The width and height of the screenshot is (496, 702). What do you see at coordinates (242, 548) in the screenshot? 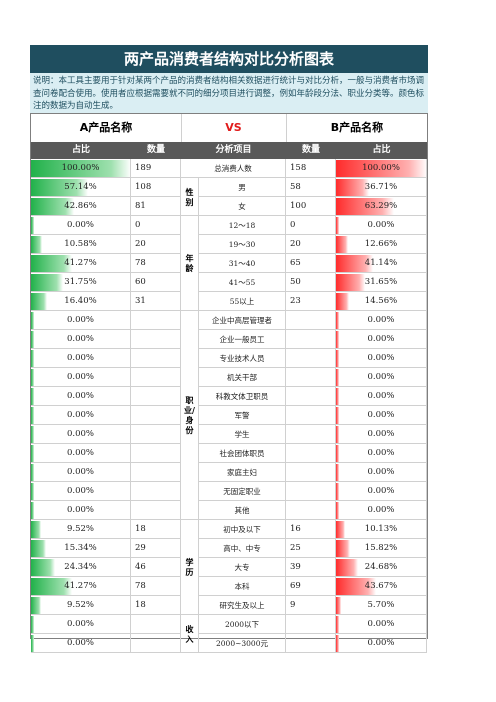
I see `item-cell: 高中、中专` at bounding box center [242, 548].